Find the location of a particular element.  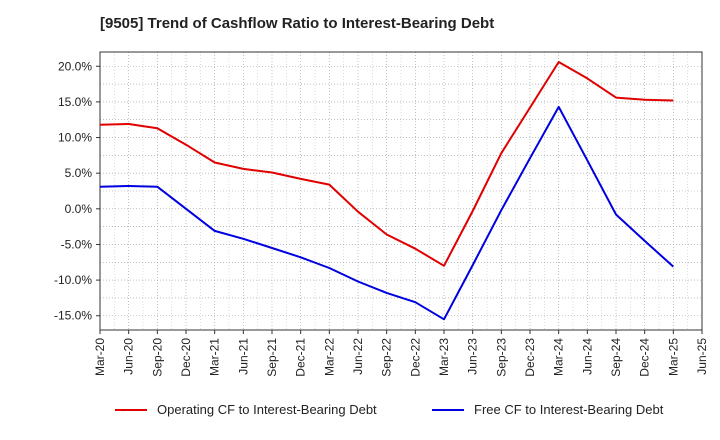

x-tick-label: Sep-21 is located at coordinates (272, 357).